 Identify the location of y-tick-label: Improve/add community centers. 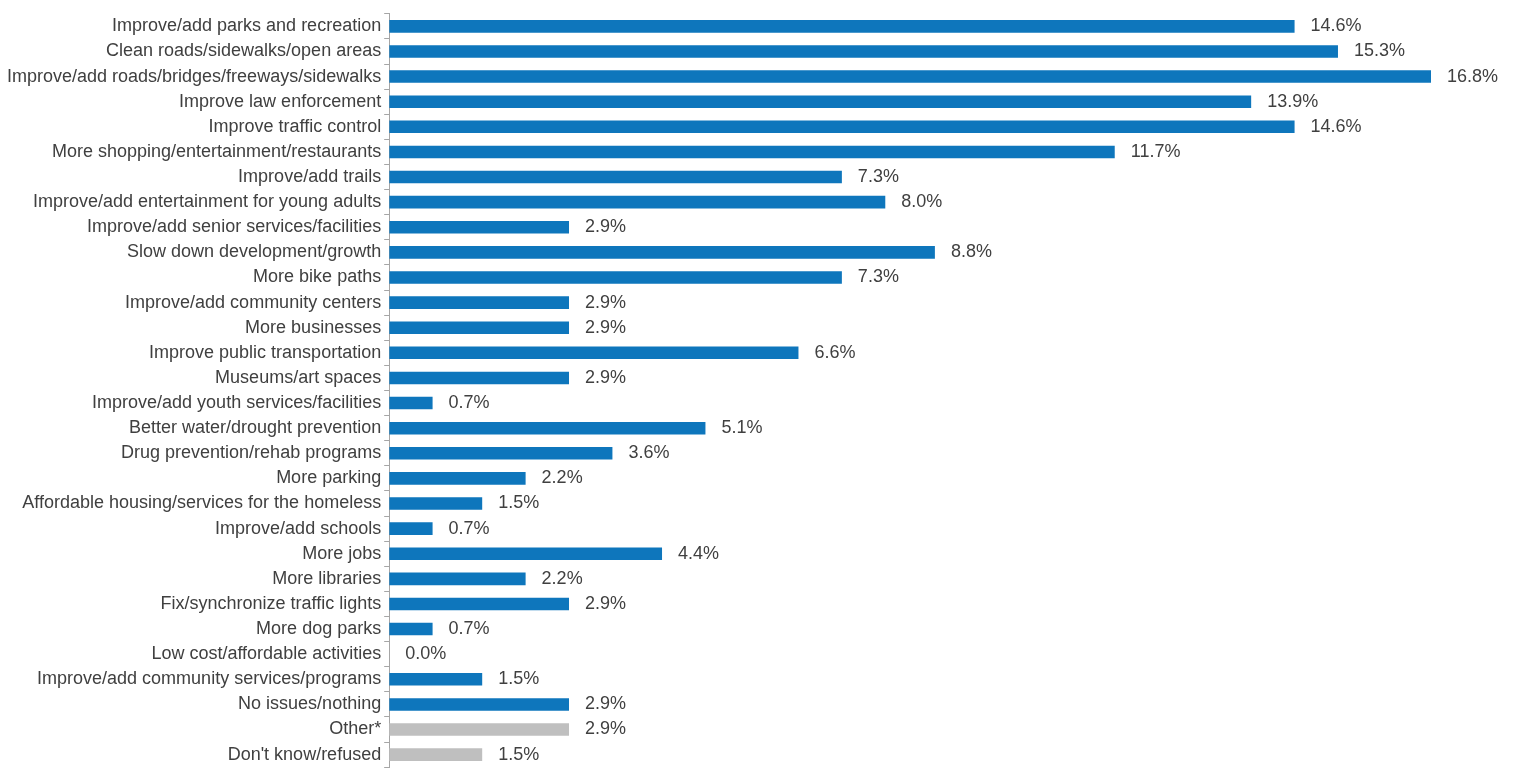
(253, 301).